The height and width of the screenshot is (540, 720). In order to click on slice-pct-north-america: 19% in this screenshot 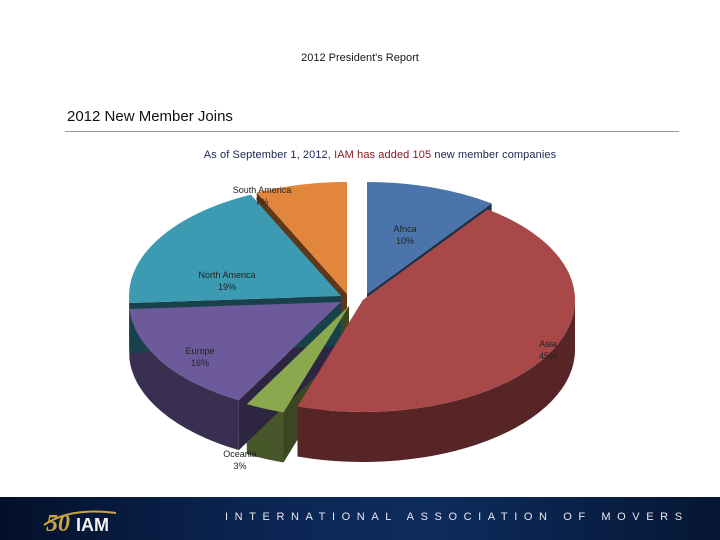, I will do `click(227, 287)`.